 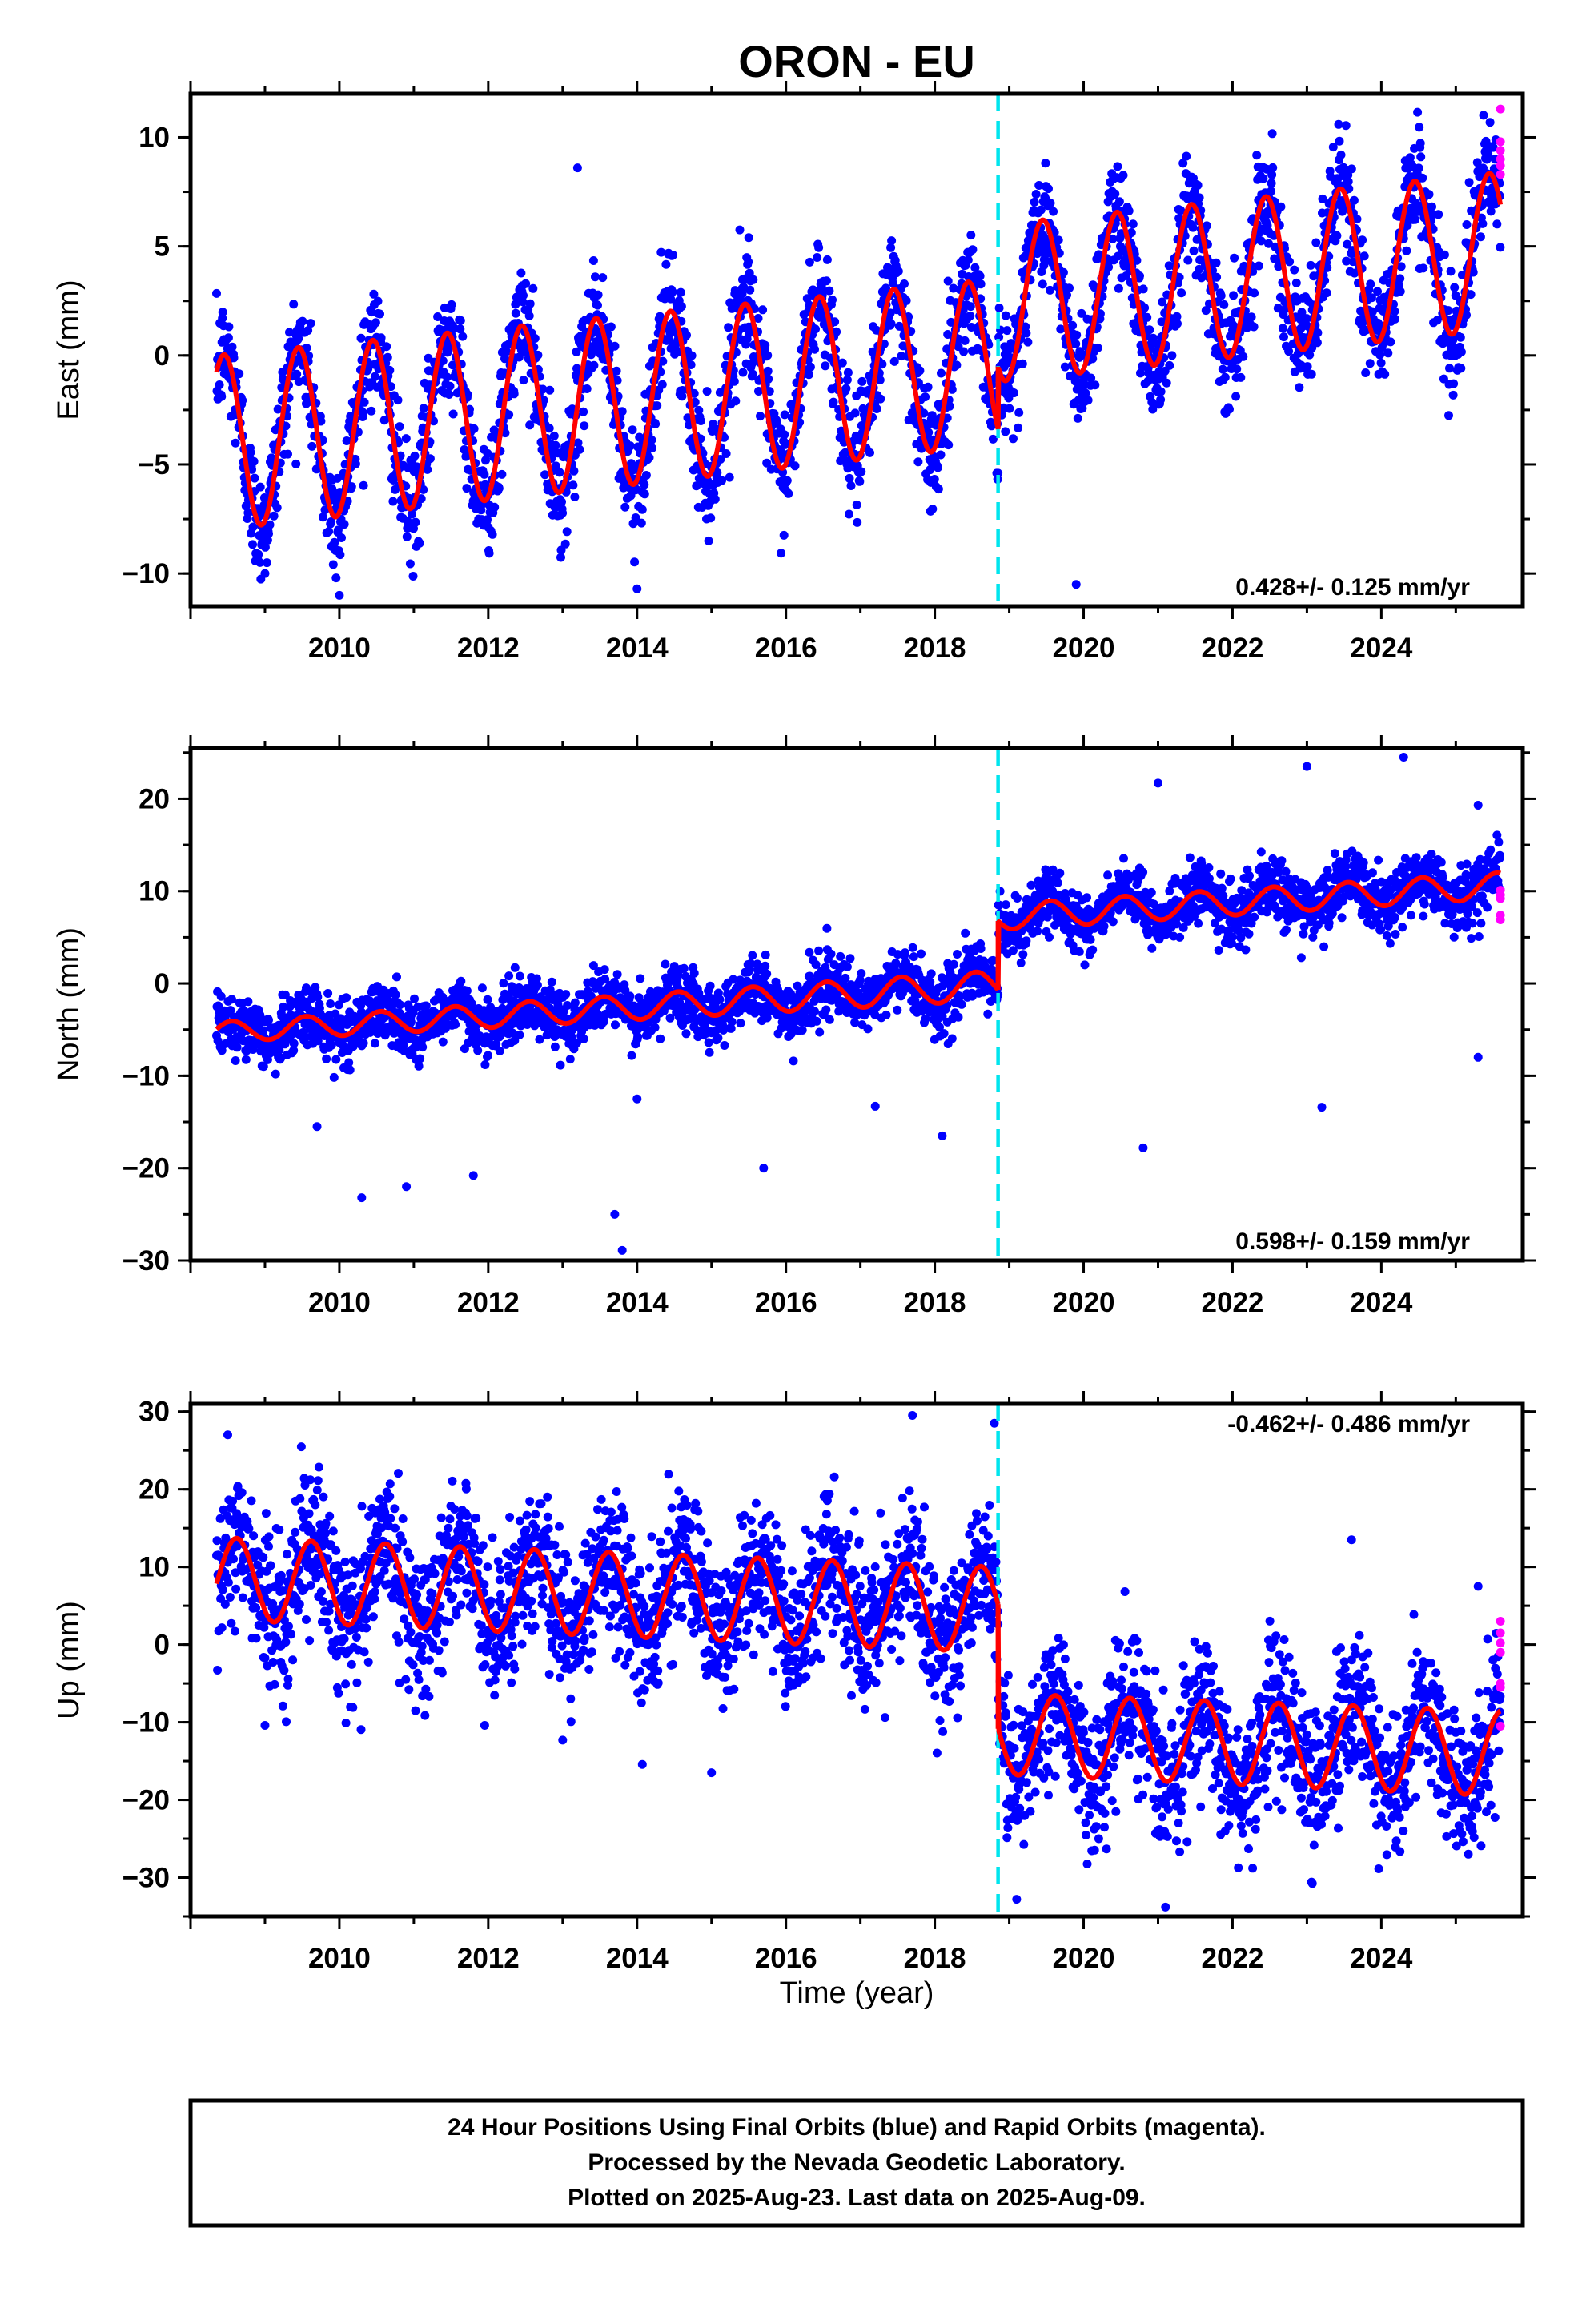 I want to click on y-tick-label: 10, so click(x=154, y=137).